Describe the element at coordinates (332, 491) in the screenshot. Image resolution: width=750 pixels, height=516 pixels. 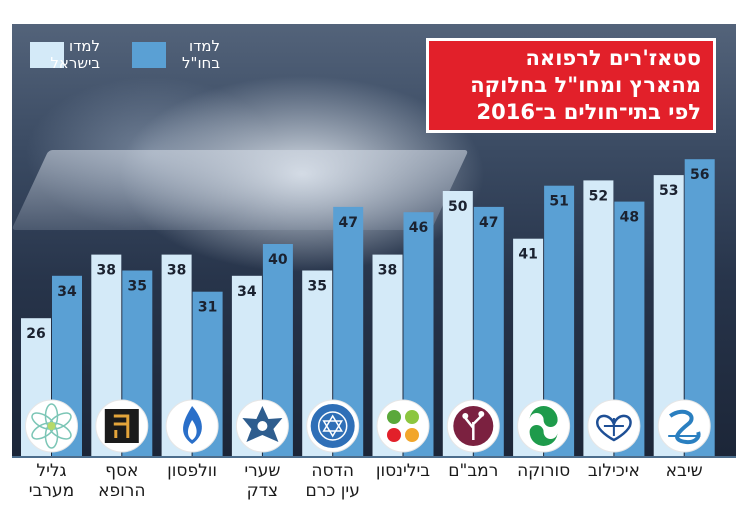
I see `hospital-label-4-line2: עין כרם` at that location.